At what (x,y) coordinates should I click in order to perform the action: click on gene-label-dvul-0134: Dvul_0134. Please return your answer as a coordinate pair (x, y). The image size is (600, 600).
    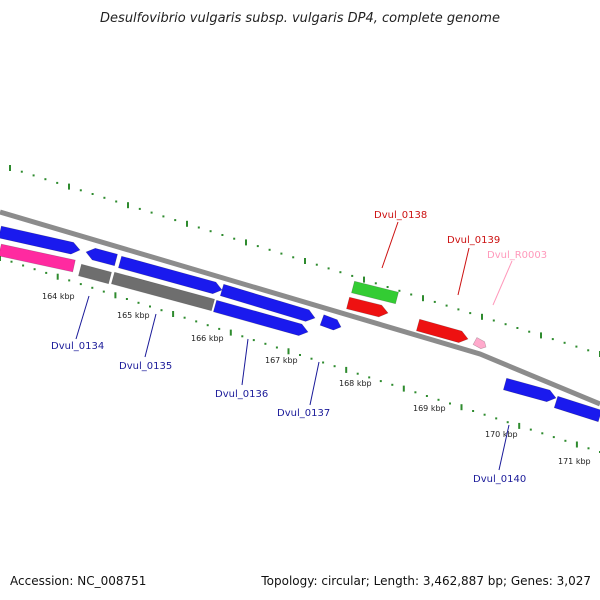
    Looking at the image, I should click on (77, 346).